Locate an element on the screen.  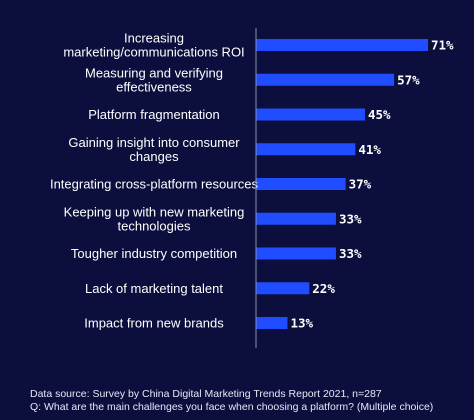
category-label: Platform fragmentation is located at coordinates (154, 114).